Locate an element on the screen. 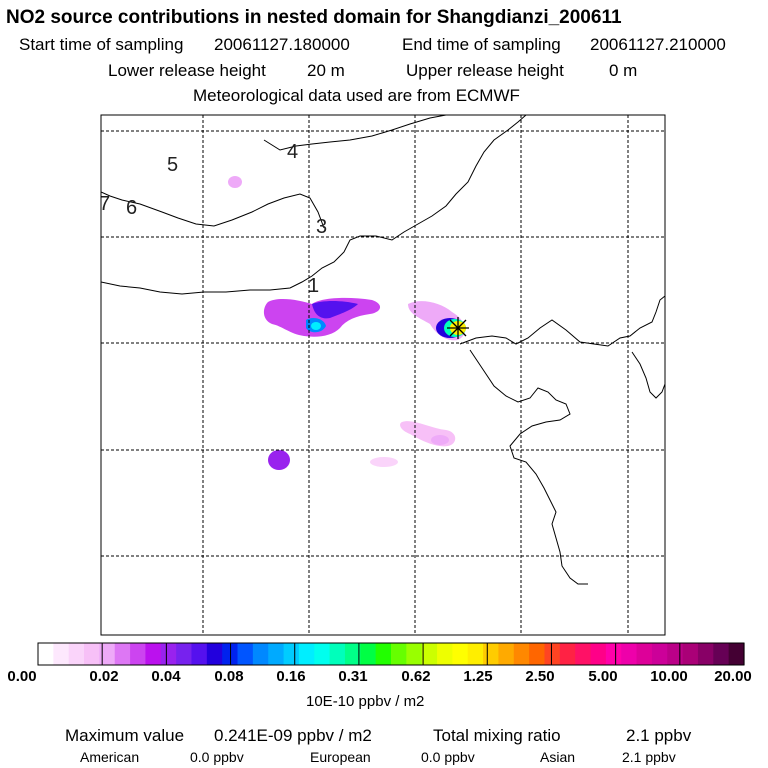 This screenshot has height=768, width=768. american-label: American is located at coordinates (110, 757).